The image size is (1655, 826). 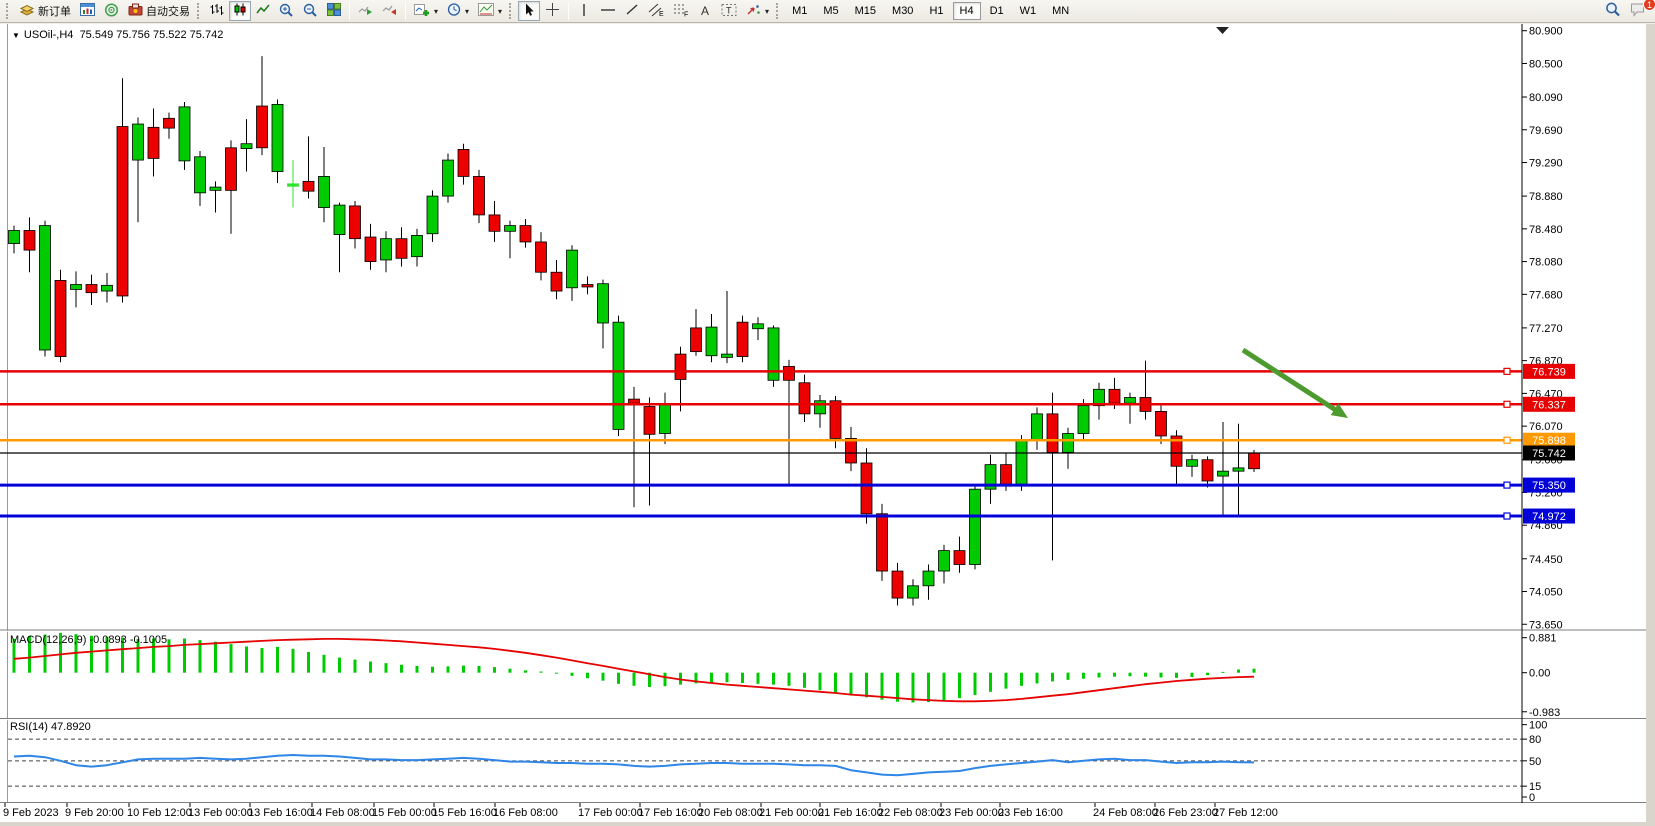 I want to click on signal-button, so click(x=111, y=11).